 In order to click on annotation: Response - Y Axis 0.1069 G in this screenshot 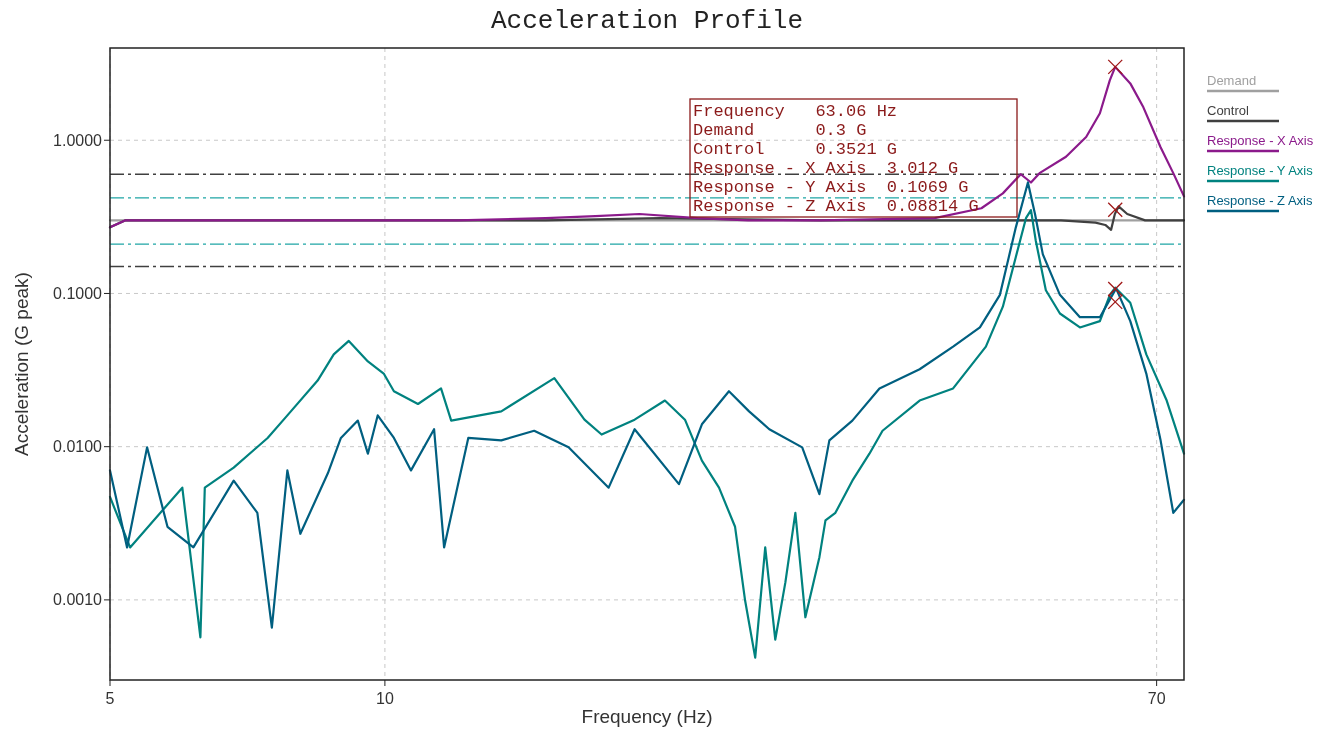, I will do `click(831, 187)`.